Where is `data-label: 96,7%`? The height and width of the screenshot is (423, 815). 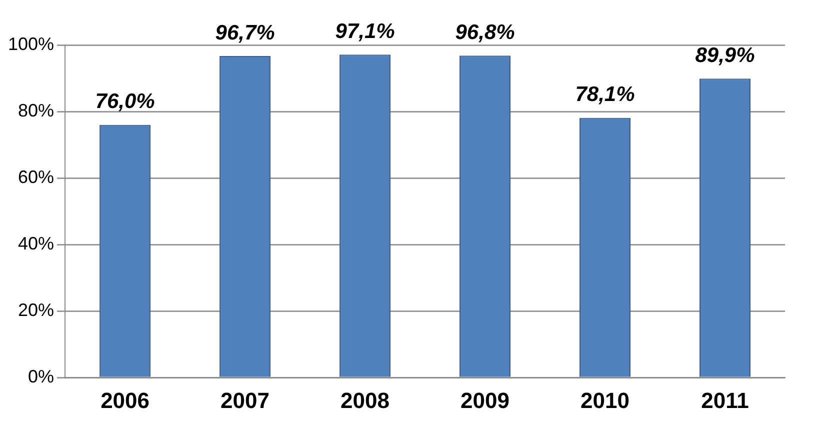
data-label: 96,7% is located at coordinates (245, 32).